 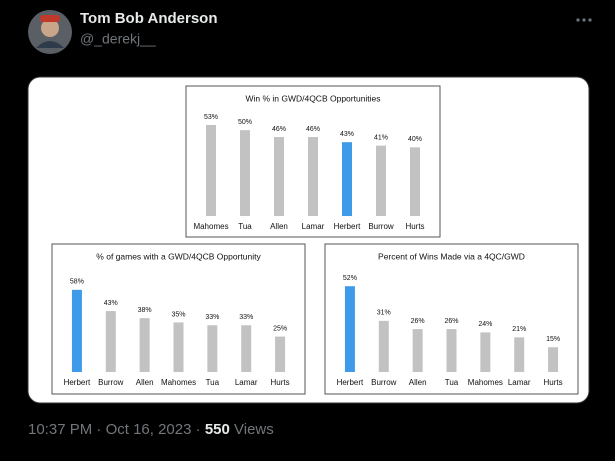 I want to click on user-handle: @_derekj__, so click(x=118, y=39).